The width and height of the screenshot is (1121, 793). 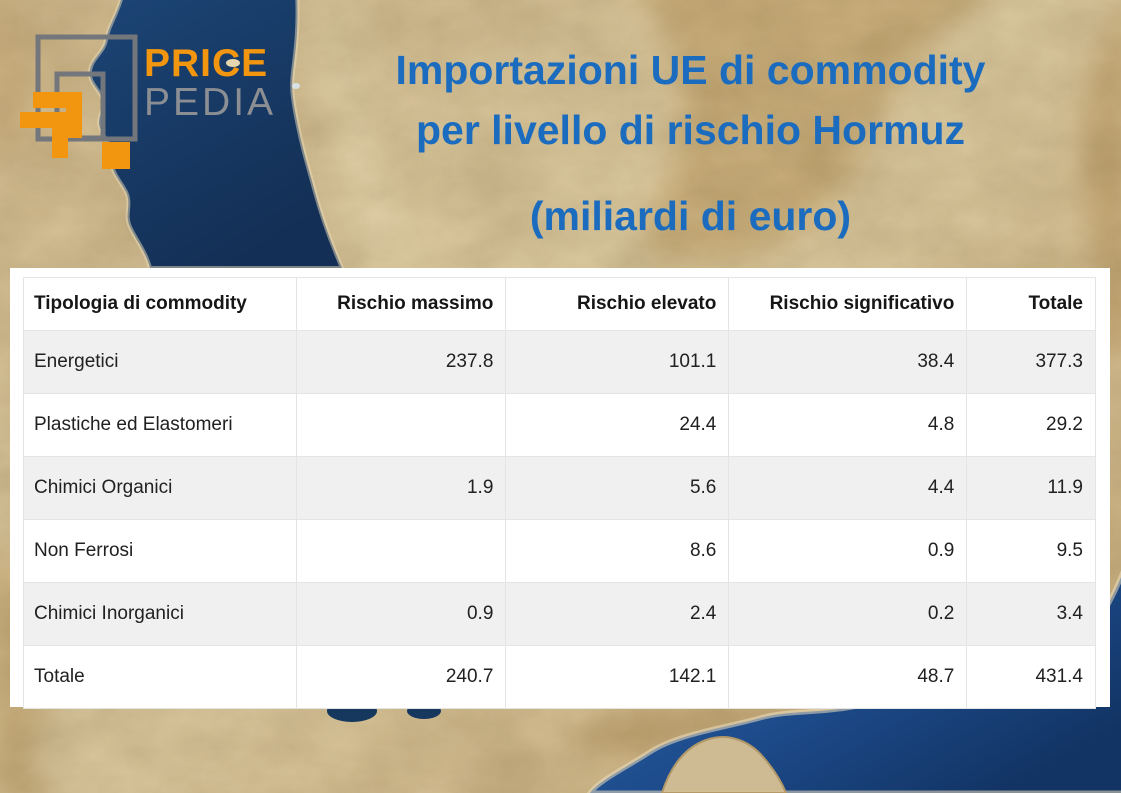 I want to click on cell-rischio-significativo: 38.4, so click(x=848, y=362).